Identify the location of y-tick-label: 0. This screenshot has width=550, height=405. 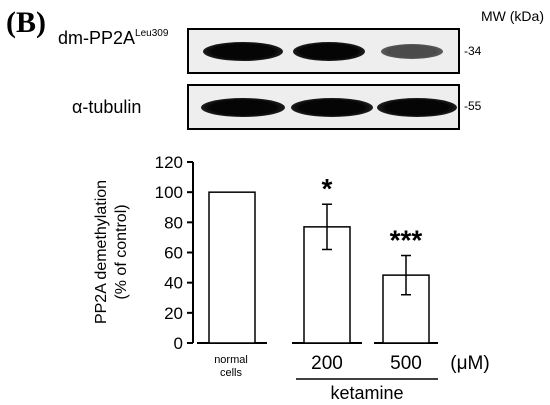
(178, 343).